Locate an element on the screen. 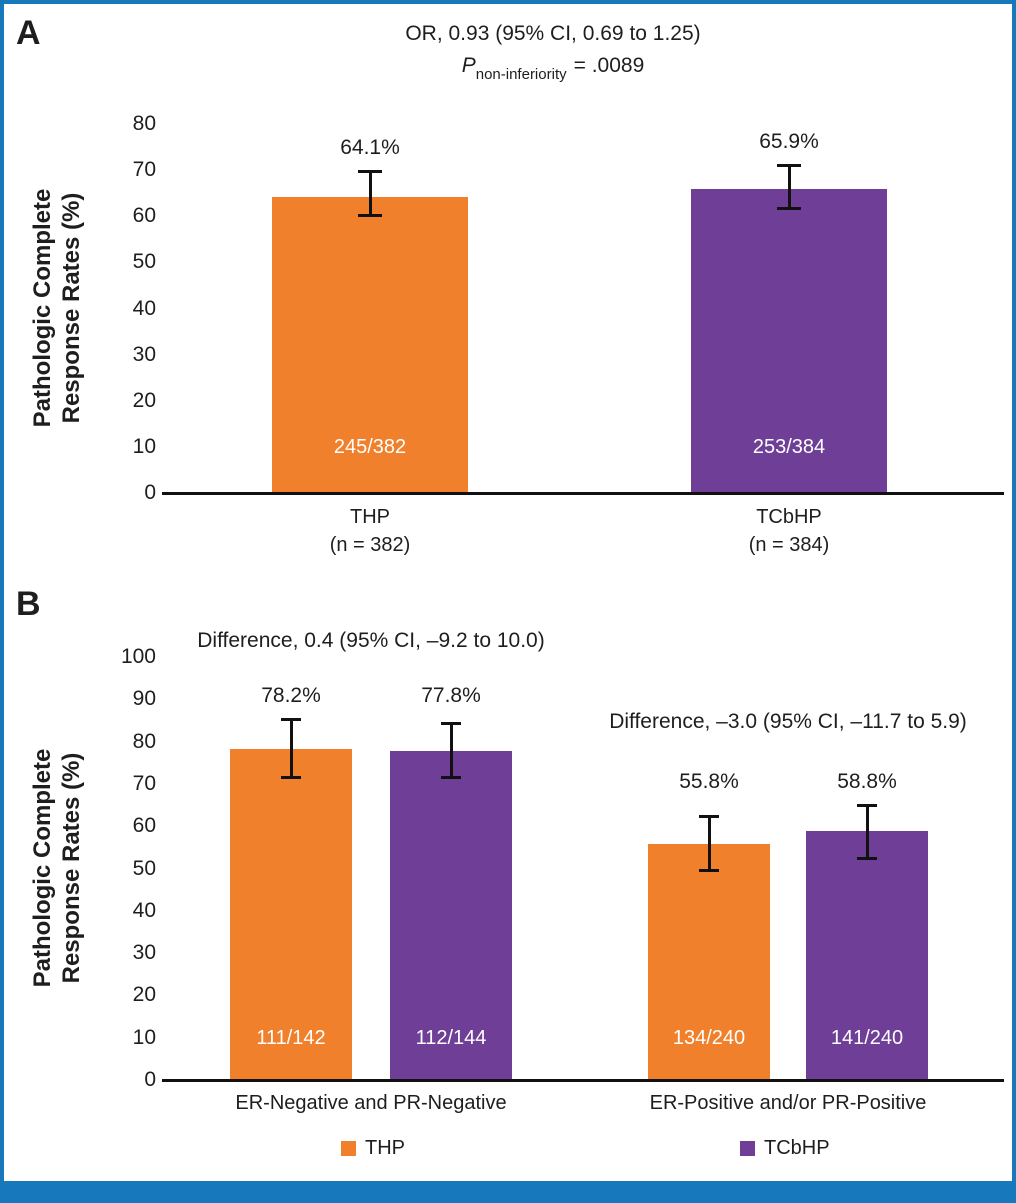 This screenshot has height=1203, width=1016. tick-label: 100 is located at coordinates (138, 656).